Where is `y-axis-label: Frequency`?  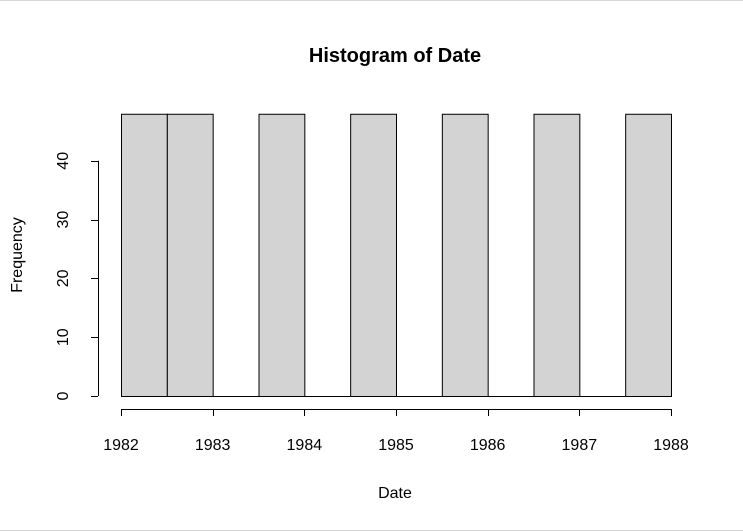 y-axis-label: Frequency is located at coordinates (17, 255).